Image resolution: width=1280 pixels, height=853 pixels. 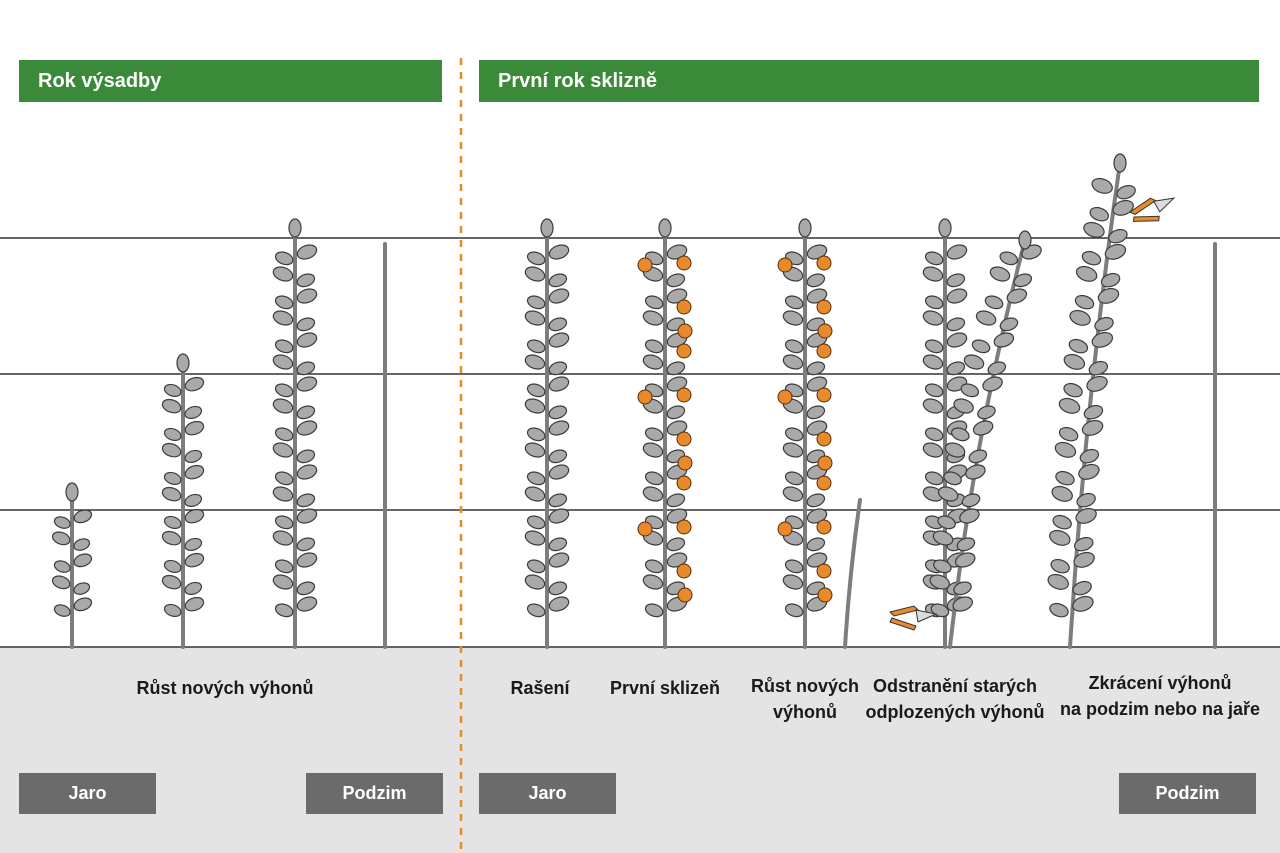 I want to click on caption-remove-old-canes: Odstranění starých odplozených výhonů, so click(x=955, y=699).